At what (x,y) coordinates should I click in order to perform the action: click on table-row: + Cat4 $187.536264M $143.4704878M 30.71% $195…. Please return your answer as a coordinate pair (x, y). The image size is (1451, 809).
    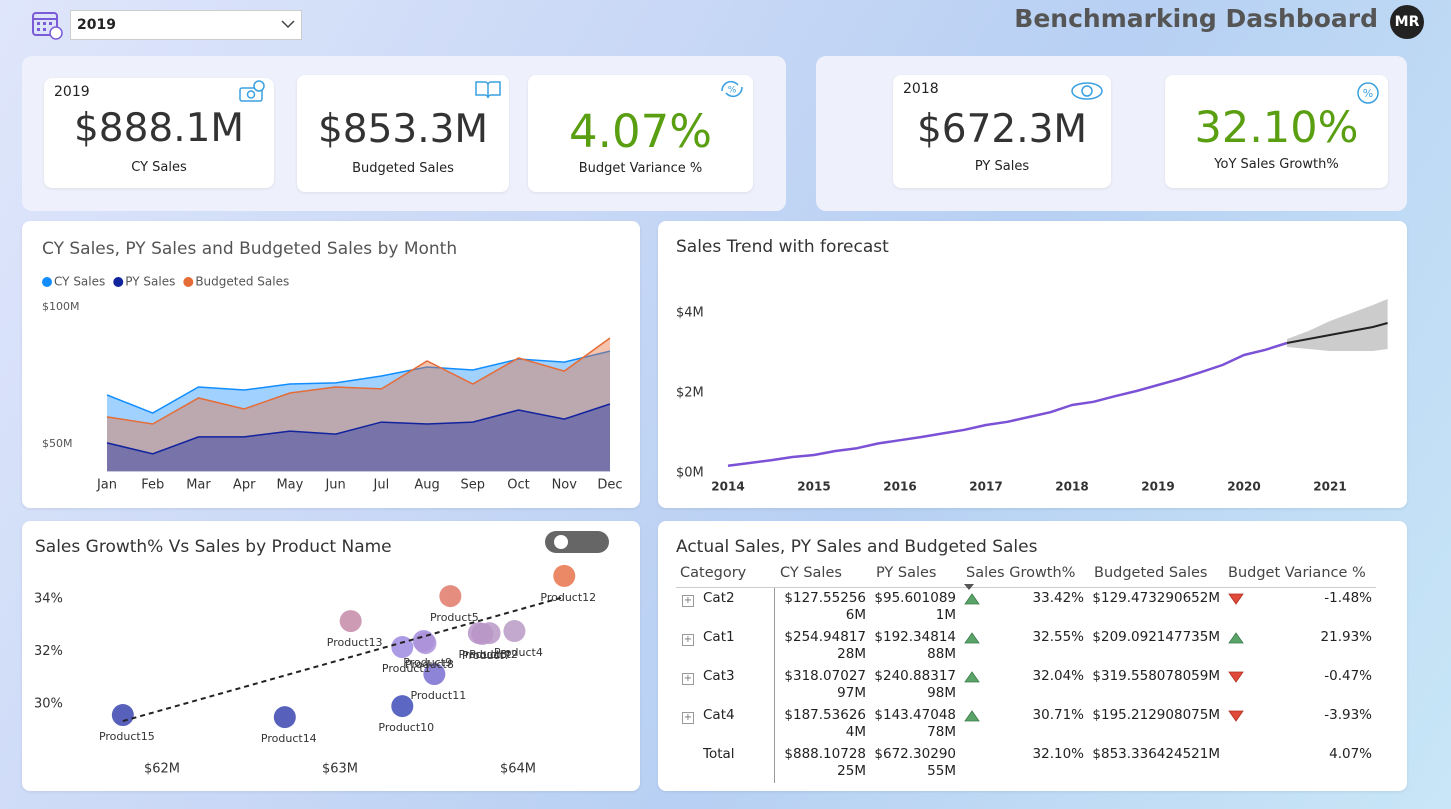
    Looking at the image, I should click on (1026, 724).